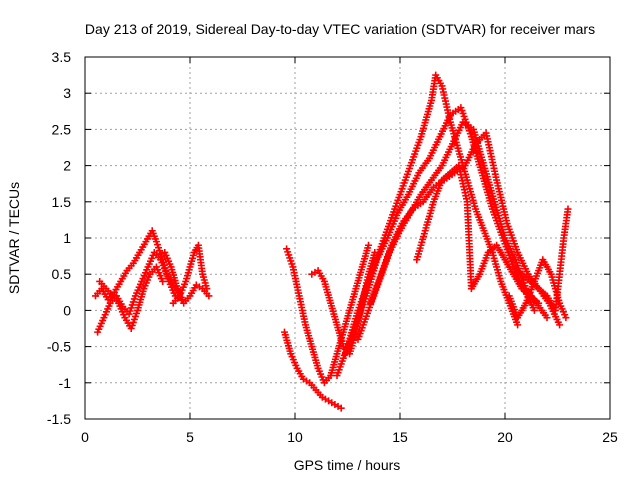 This screenshot has width=640, height=480. Describe the element at coordinates (67, 93) in the screenshot. I see `y-tick-label: 3` at that location.